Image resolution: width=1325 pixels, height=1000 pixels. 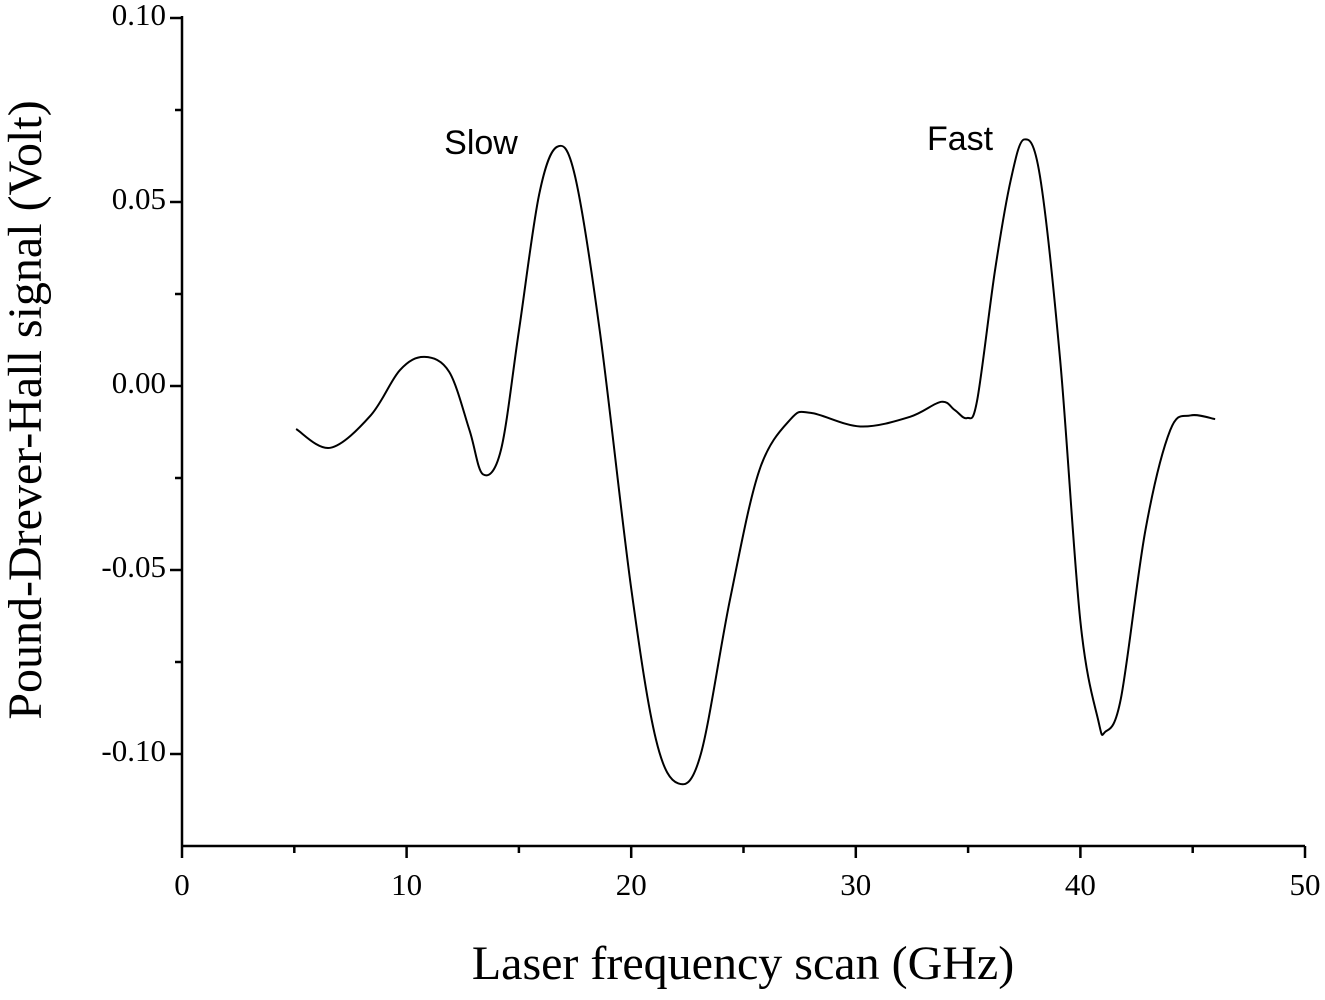 I want to click on x-tick-label: 50, so click(x=1305, y=884).